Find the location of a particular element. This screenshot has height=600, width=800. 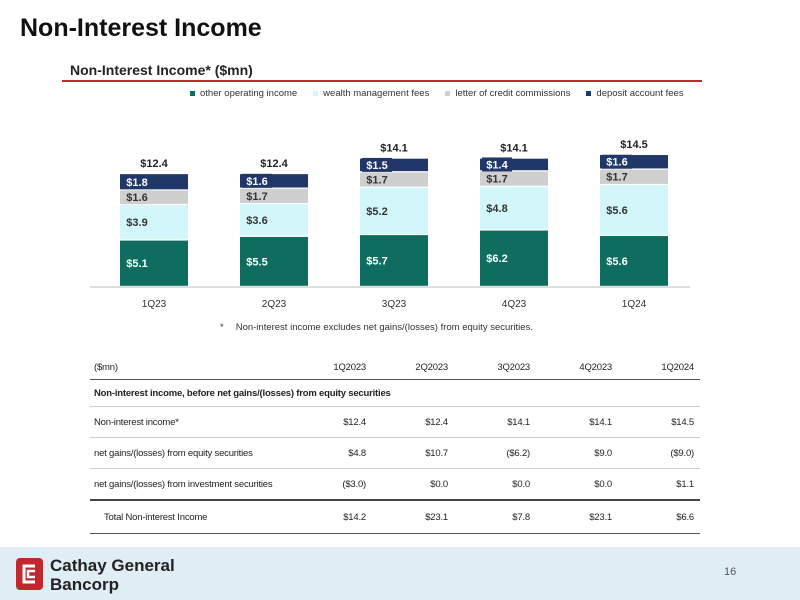

data-label: $4.8 is located at coordinates (496, 209).